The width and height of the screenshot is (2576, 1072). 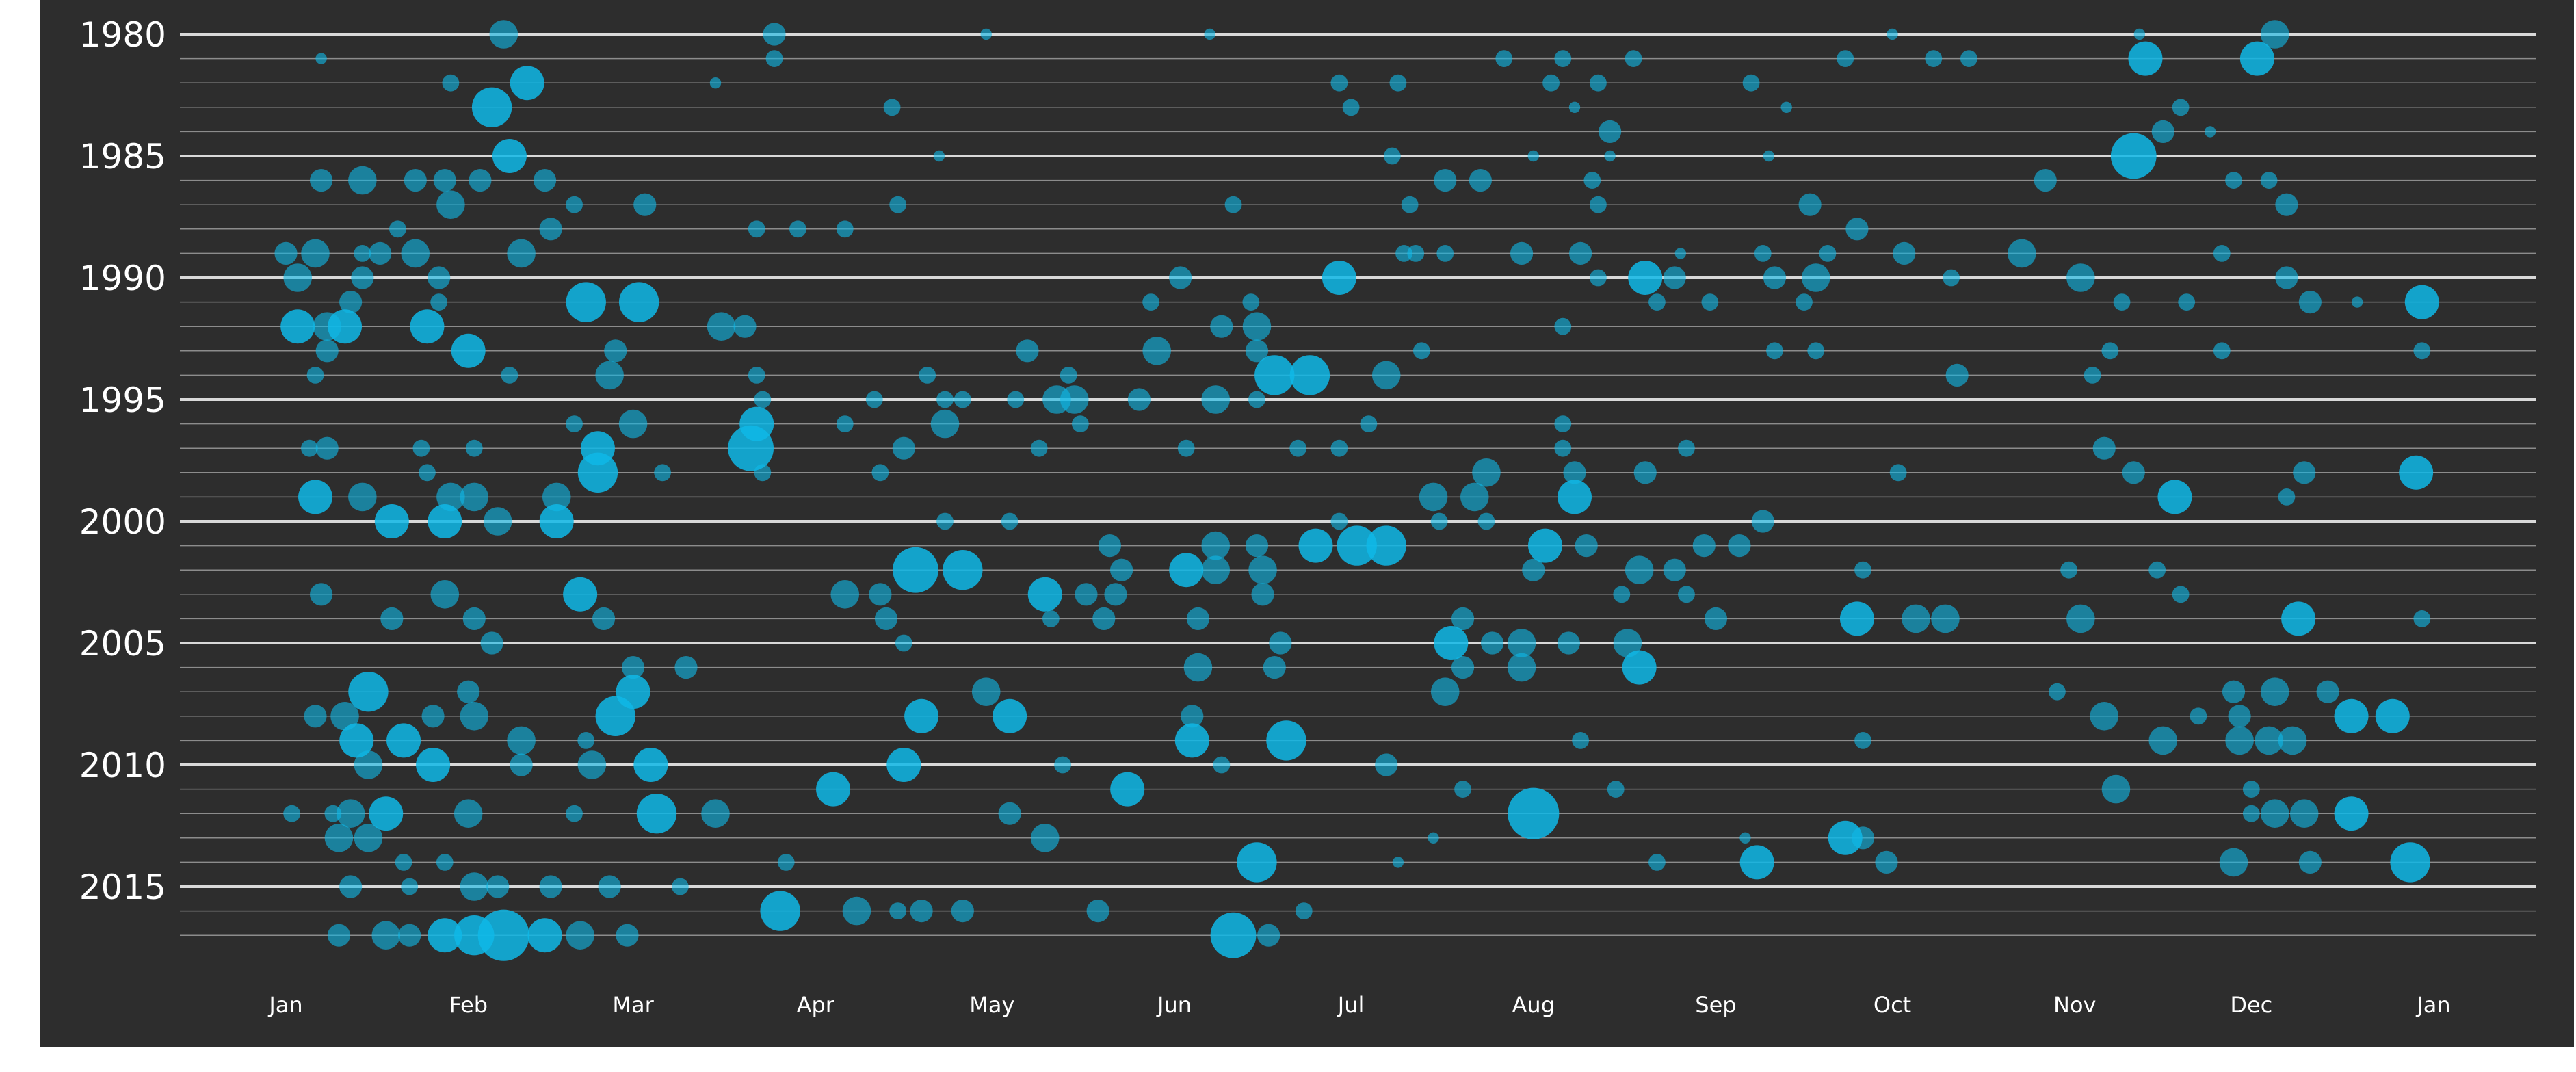 I want to click on y-tick-label: 1990, so click(x=122, y=278).